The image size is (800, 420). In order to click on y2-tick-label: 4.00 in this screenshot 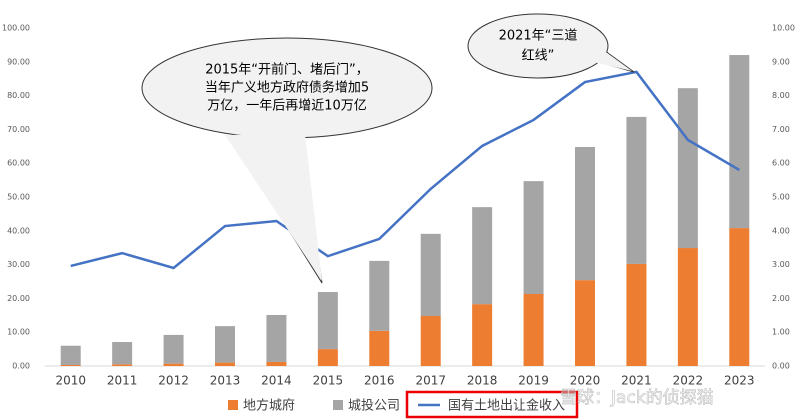, I will do `click(781, 230)`.